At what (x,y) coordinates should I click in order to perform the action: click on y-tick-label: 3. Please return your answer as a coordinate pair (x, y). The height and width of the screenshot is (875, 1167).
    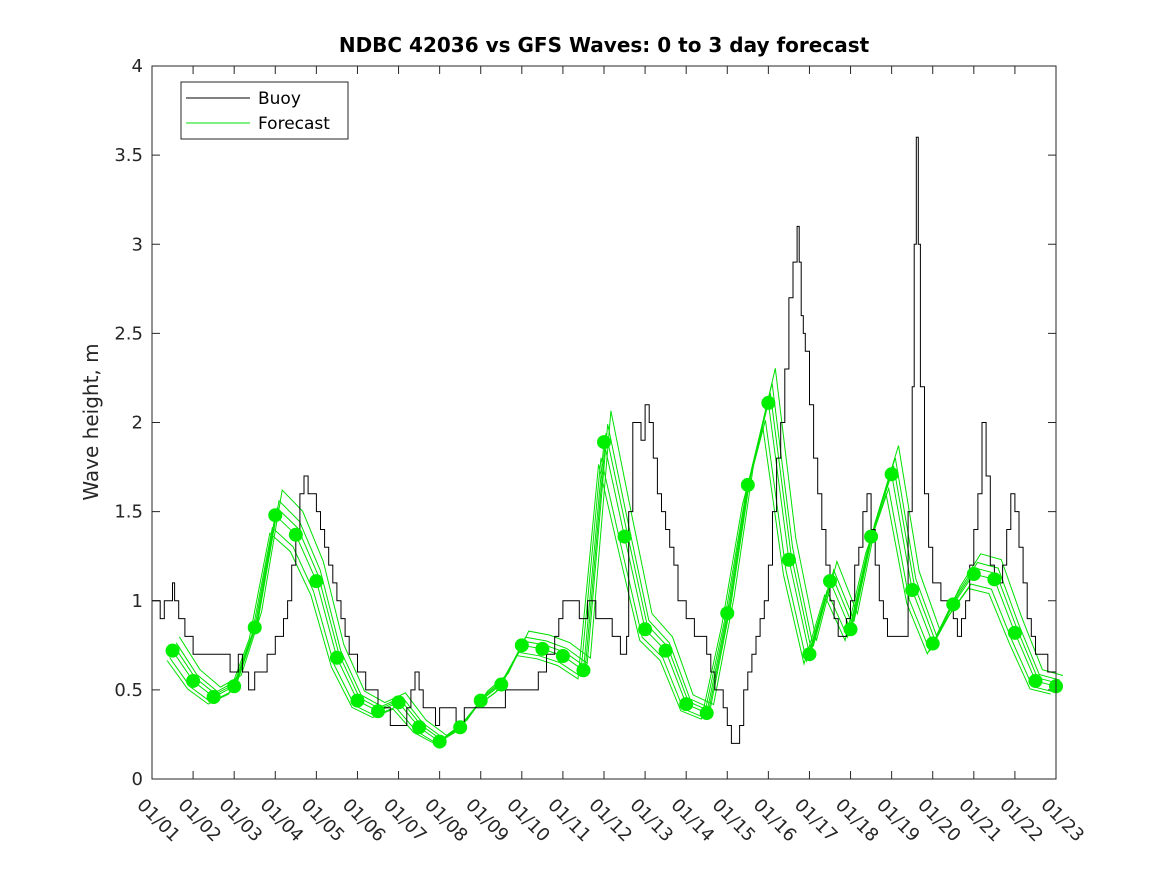
    Looking at the image, I should click on (137, 244).